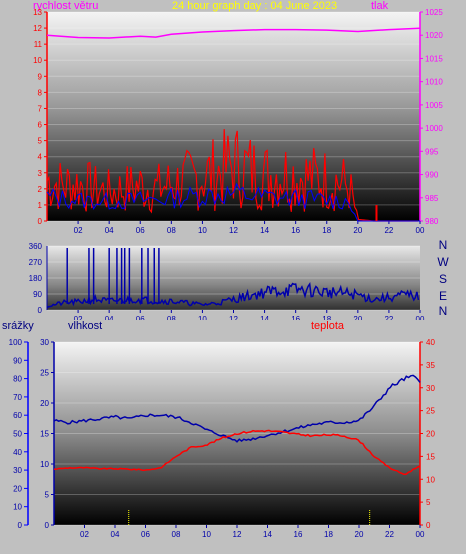 This screenshot has width=466, height=554. Describe the element at coordinates (430, 456) in the screenshot. I see `y-right-tick-label: 15` at that location.